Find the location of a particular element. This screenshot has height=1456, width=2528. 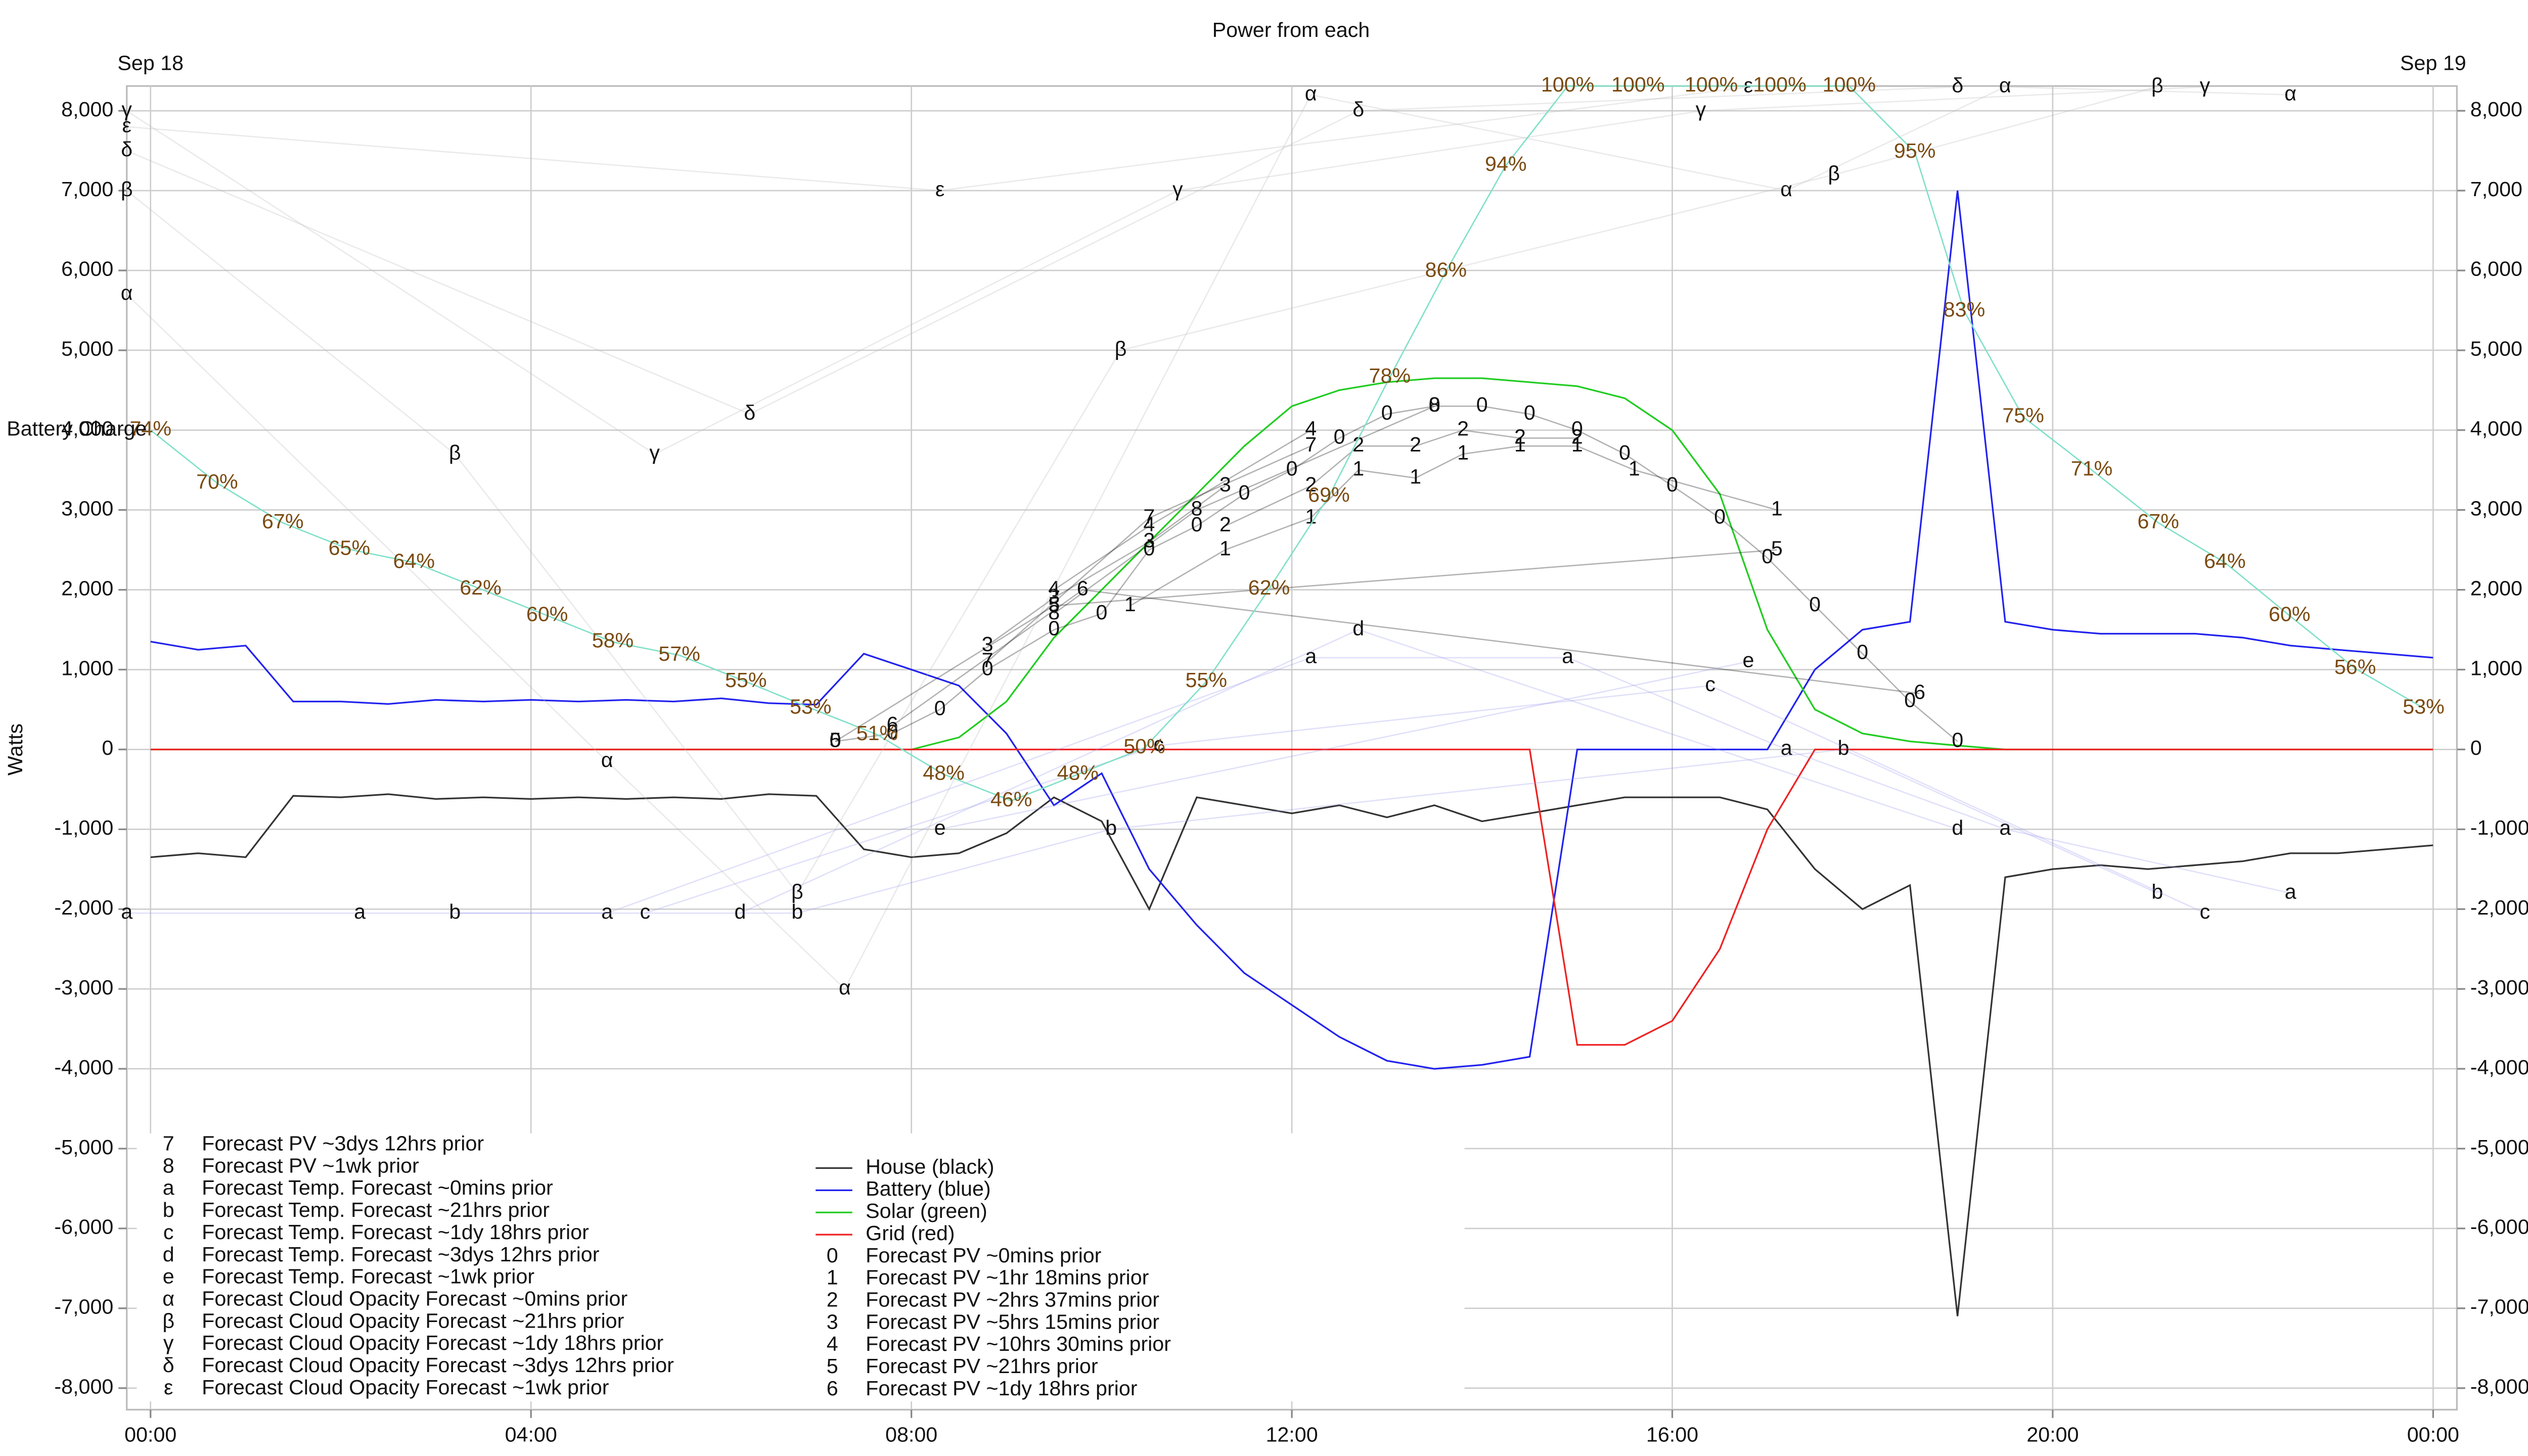

legend-symbol: 4 is located at coordinates (833, 1343).